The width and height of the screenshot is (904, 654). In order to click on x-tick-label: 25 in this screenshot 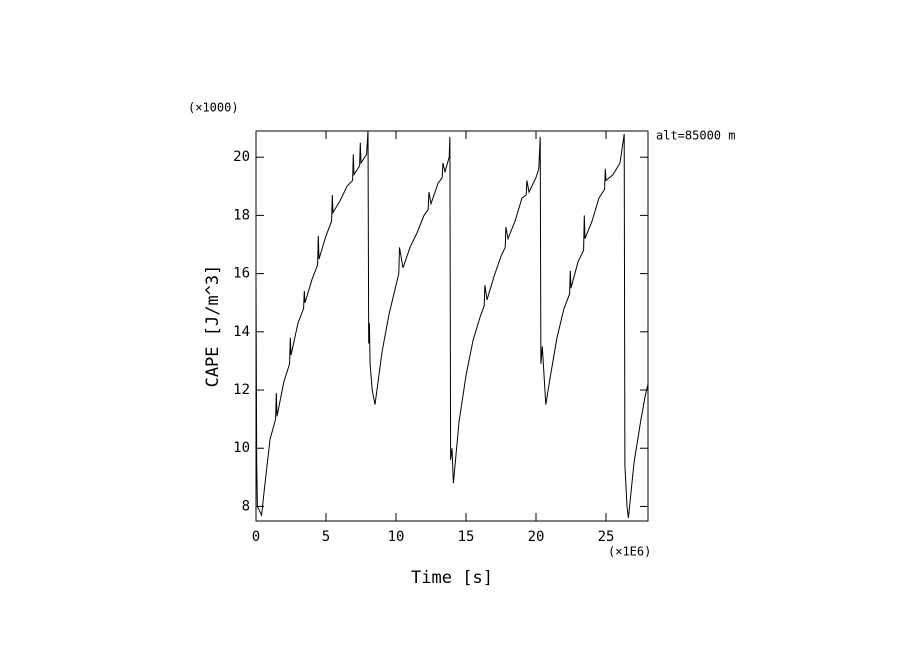, I will do `click(606, 537)`.